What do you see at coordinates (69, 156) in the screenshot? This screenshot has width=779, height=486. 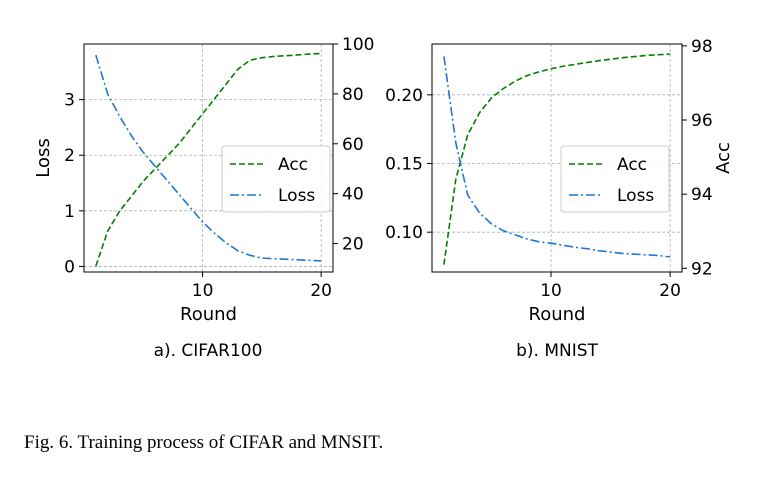 I see `y-left-tick-label: 2` at bounding box center [69, 156].